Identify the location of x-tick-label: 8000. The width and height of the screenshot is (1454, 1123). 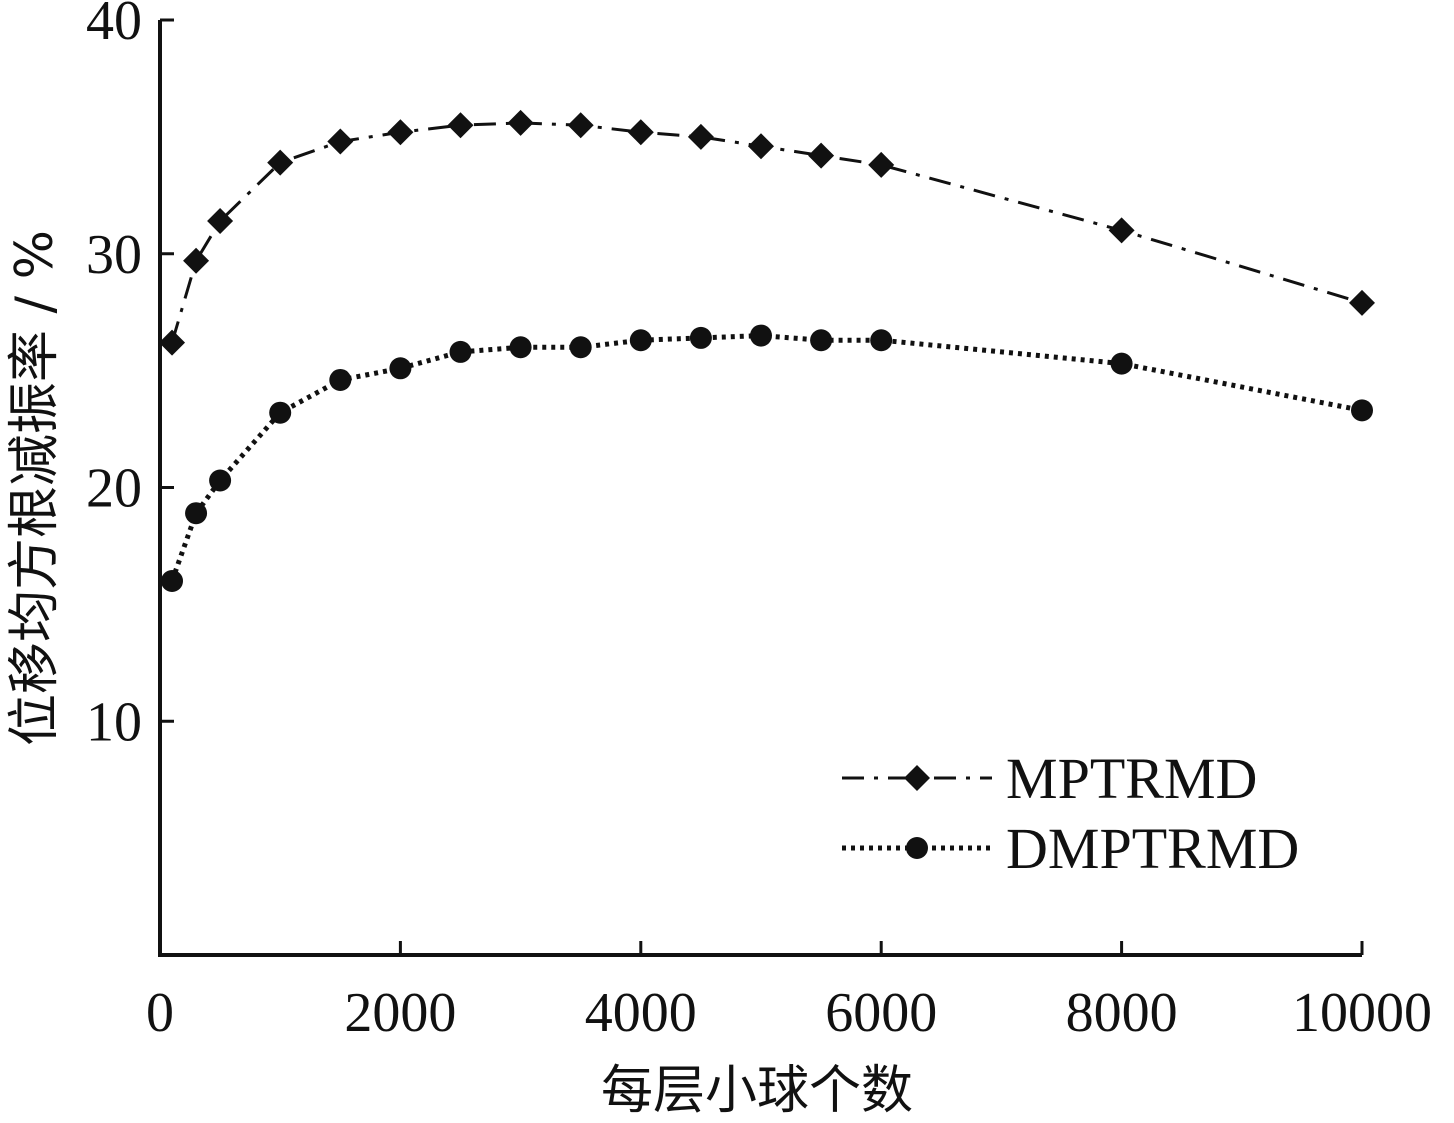
(1122, 1013).